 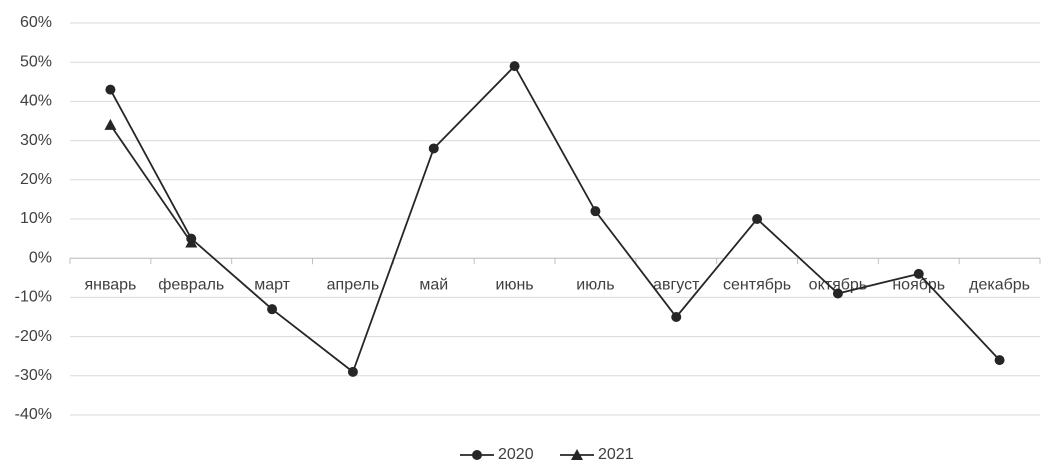 I want to click on y-tick-label: 0%, so click(x=40, y=257).